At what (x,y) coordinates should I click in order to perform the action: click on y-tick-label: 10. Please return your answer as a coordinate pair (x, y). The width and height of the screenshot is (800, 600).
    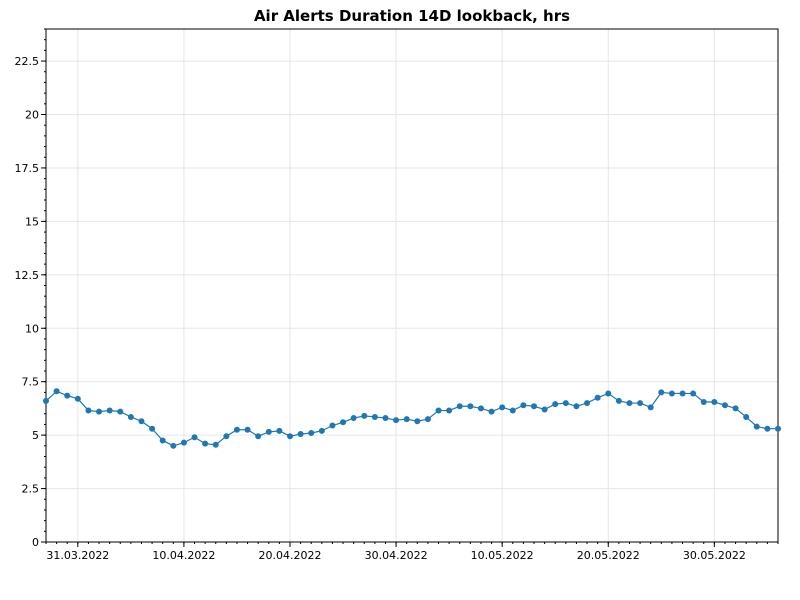
    Looking at the image, I should click on (32, 328).